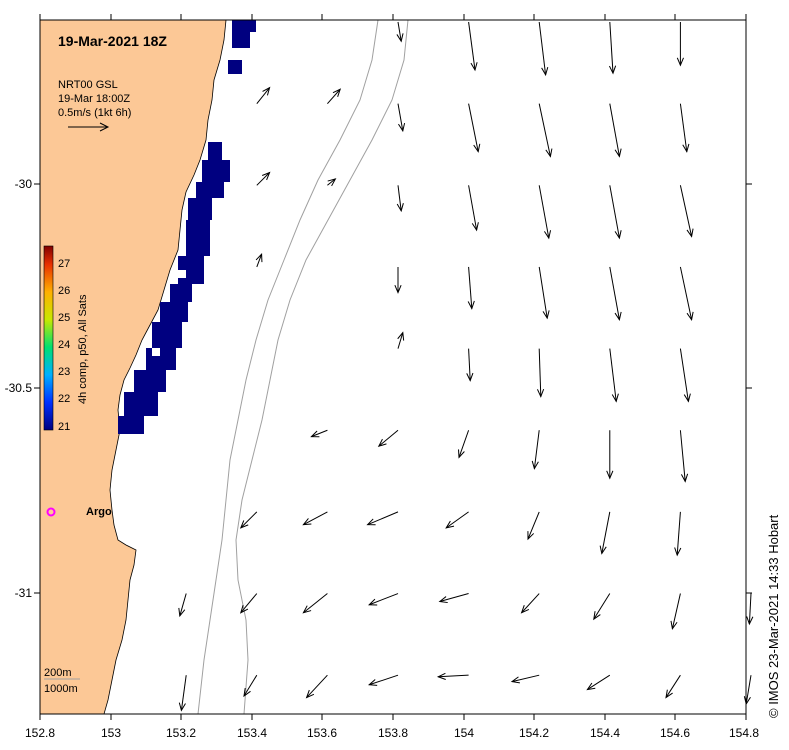  What do you see at coordinates (464, 733) in the screenshot?
I see `x-tick-label: 154` at bounding box center [464, 733].